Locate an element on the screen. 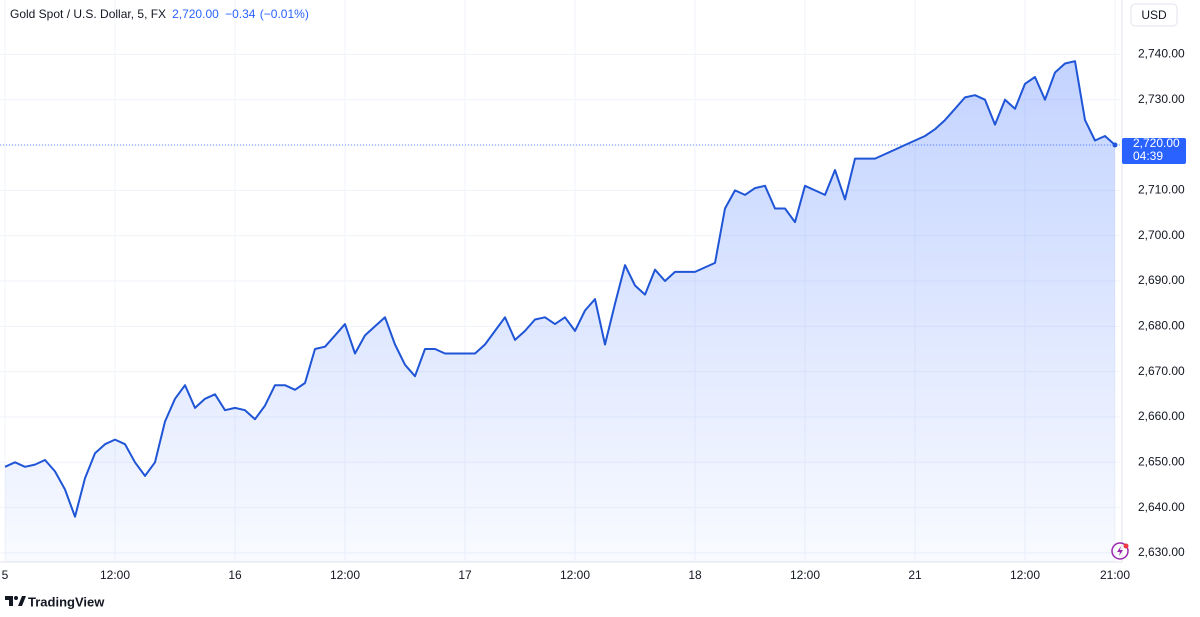 The height and width of the screenshot is (617, 1200). alert-icon is located at coordinates (1120, 551).